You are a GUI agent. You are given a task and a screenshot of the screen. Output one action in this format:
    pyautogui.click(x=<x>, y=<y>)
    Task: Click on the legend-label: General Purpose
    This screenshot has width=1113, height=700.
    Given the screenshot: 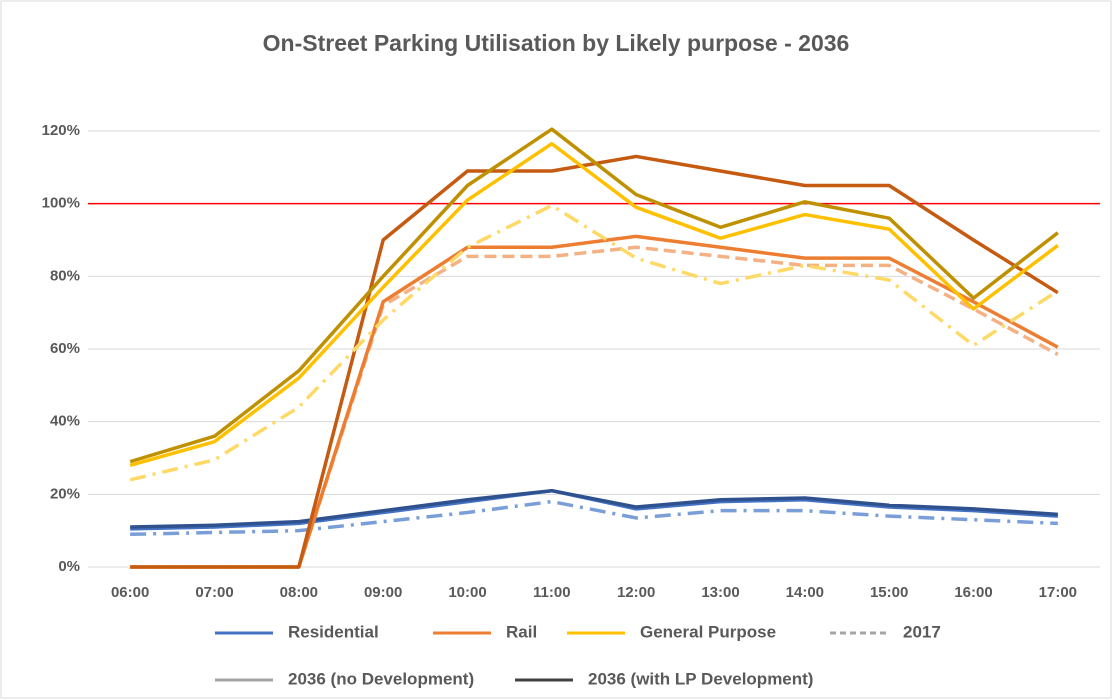 What is the action you would take?
    pyautogui.click(x=708, y=631)
    